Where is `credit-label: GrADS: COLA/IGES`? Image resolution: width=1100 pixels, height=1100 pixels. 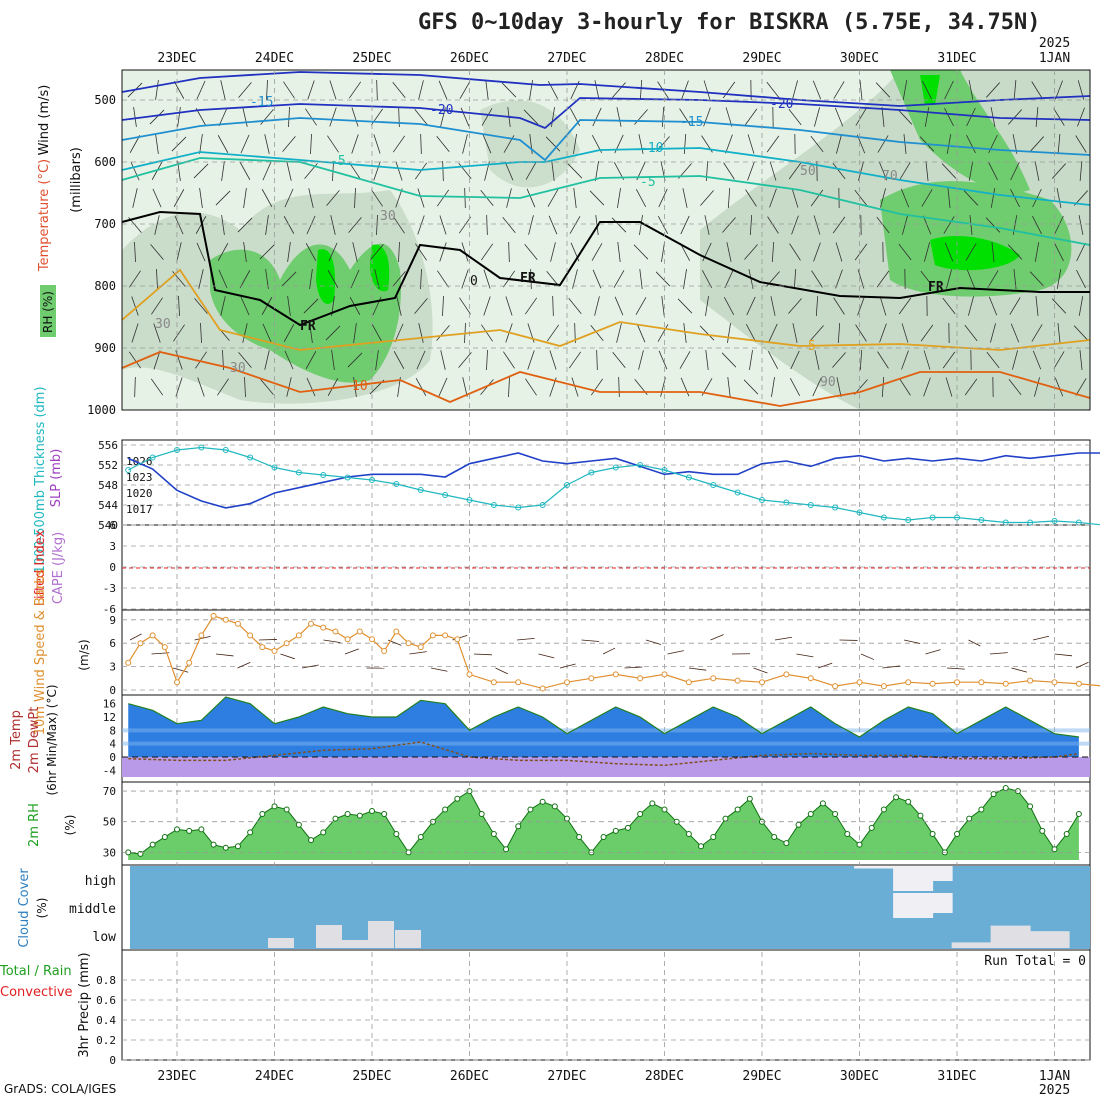 credit-label: GrADS: COLA/IGES is located at coordinates (60, 1089).